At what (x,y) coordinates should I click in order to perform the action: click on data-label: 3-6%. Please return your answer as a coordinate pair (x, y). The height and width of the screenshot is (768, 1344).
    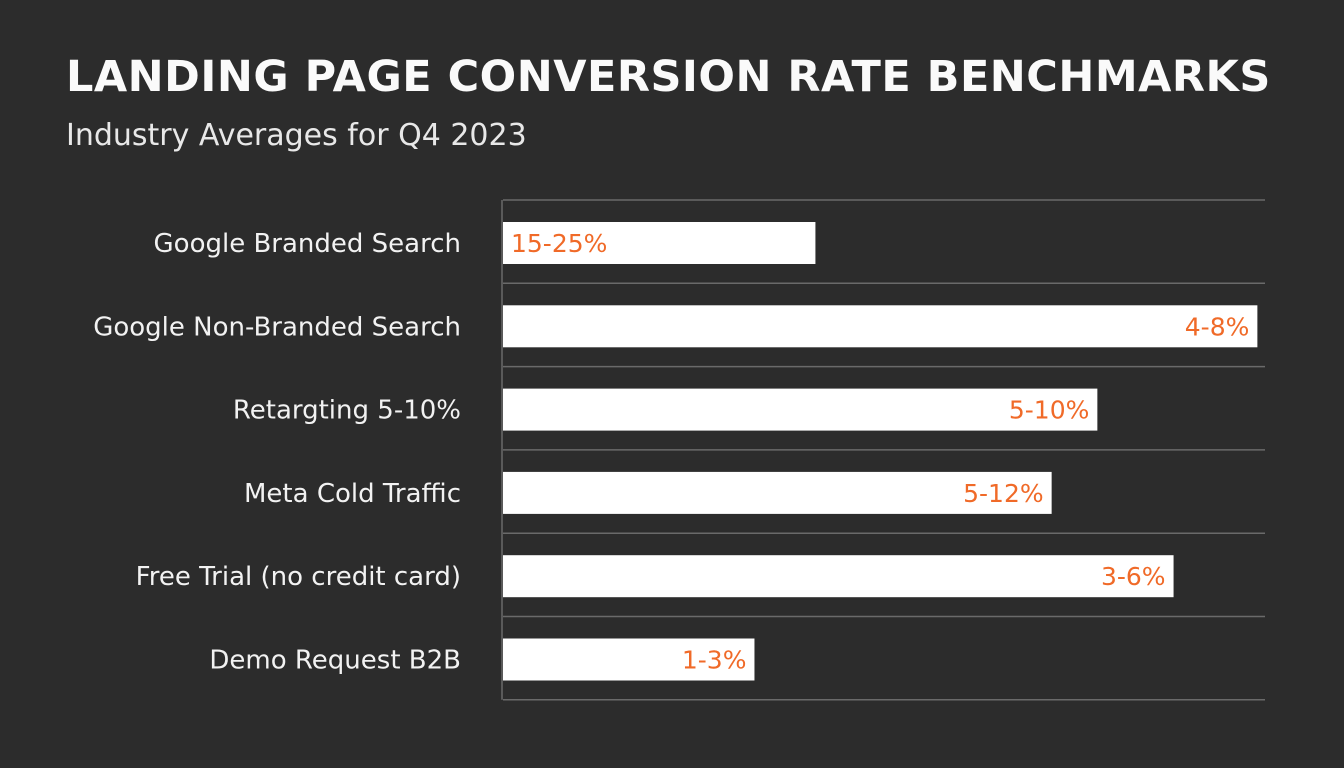
    Looking at the image, I should click on (1133, 576).